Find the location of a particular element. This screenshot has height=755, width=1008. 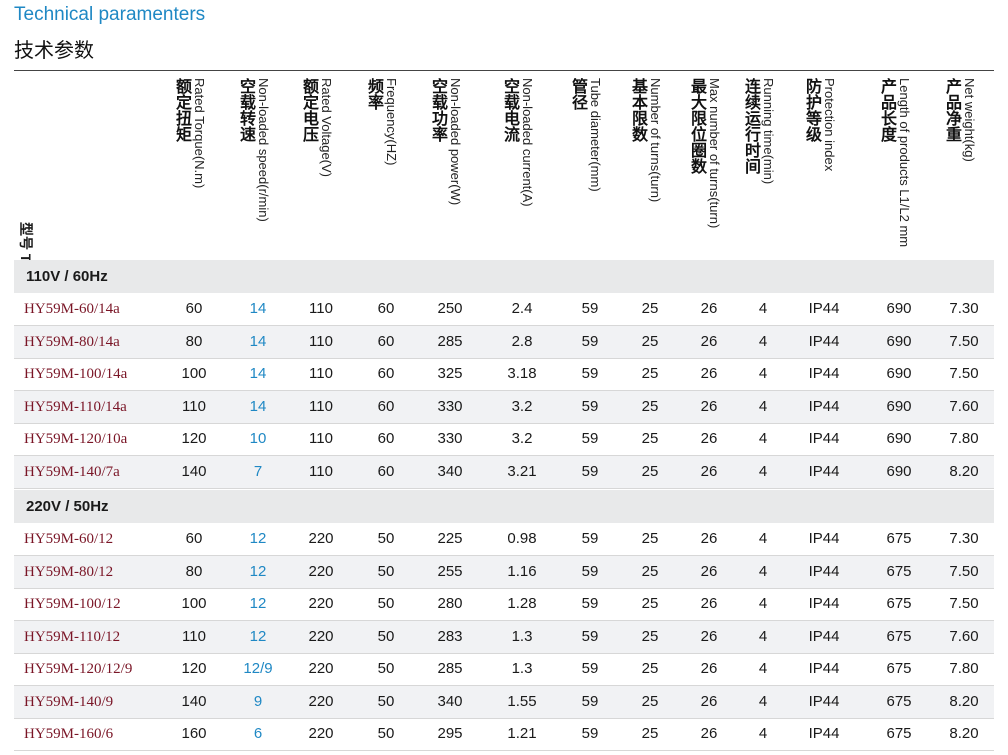

column-header-text-runtime: Running time(min) 连续运行时间 is located at coordinates (759, 131).